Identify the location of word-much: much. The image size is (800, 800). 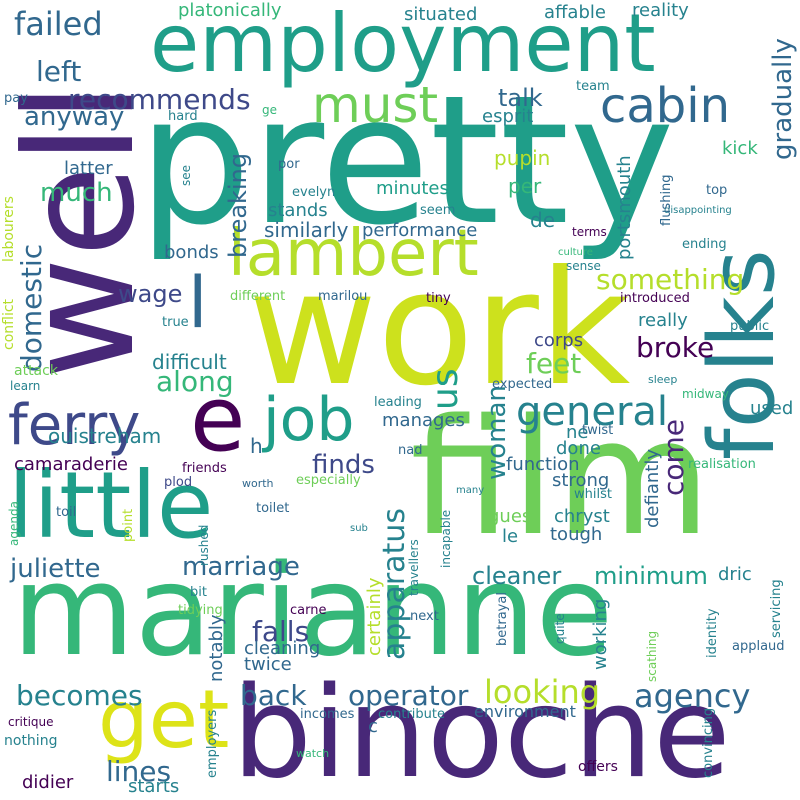
(76, 193).